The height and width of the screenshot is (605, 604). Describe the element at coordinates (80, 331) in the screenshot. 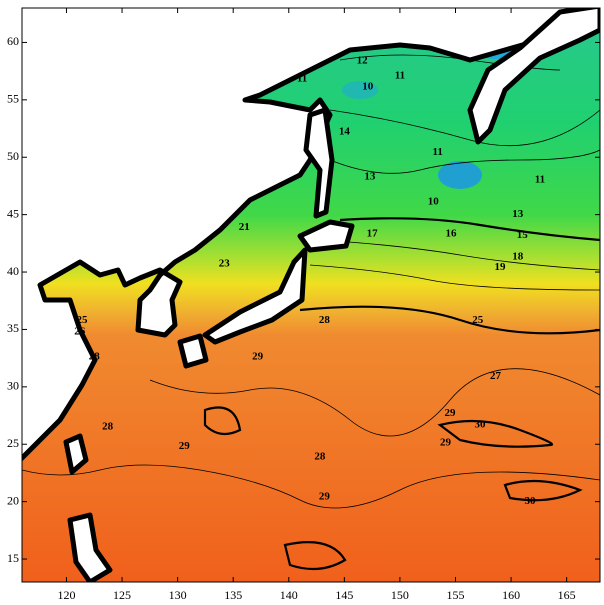

I see `contour-label: 26` at that location.